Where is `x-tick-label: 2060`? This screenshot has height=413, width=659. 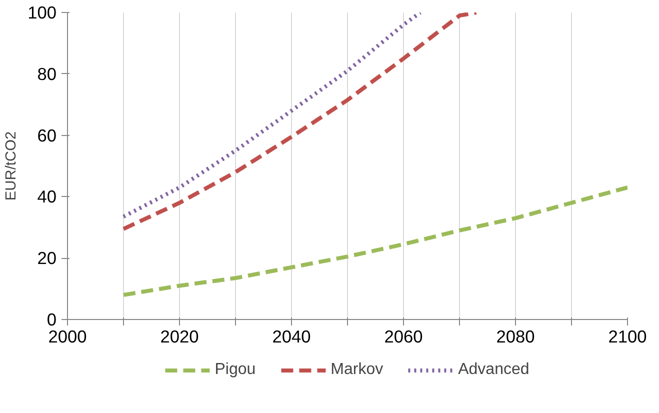
x-tick-label: 2060 is located at coordinates (403, 336).